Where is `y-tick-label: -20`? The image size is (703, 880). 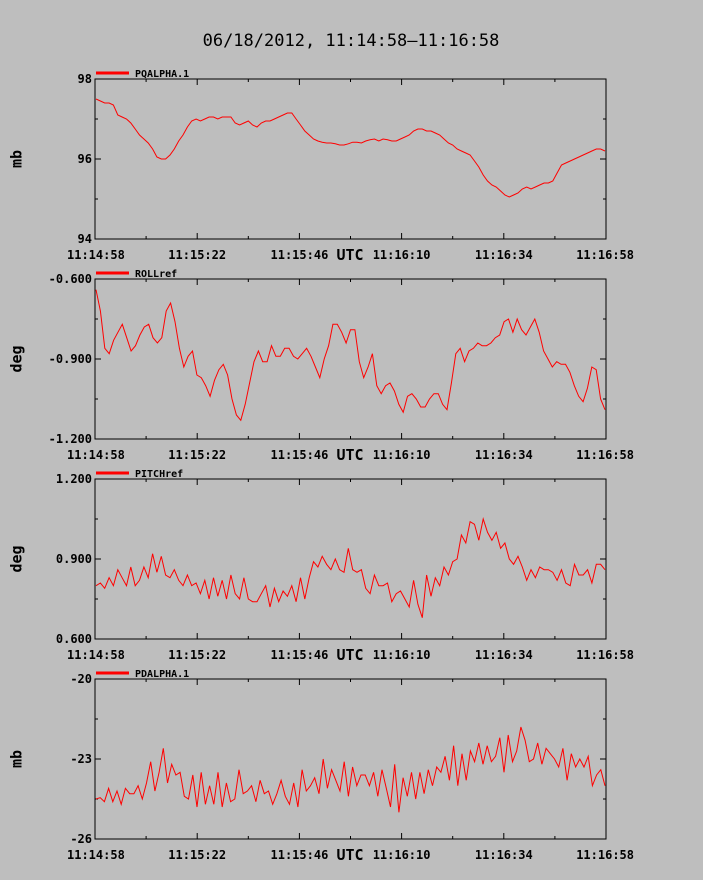
y-tick-label: -20 is located at coordinates (81, 679).